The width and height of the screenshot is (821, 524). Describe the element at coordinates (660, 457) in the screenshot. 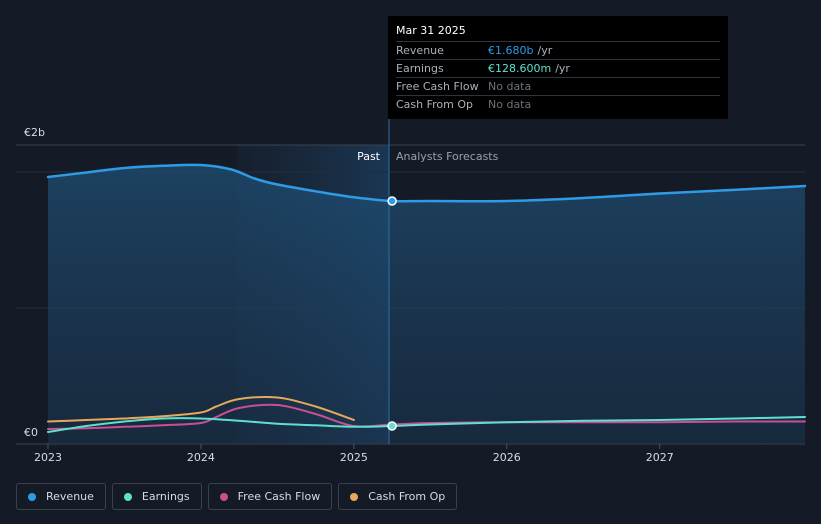

I see `x-tick-label: 2027` at that location.